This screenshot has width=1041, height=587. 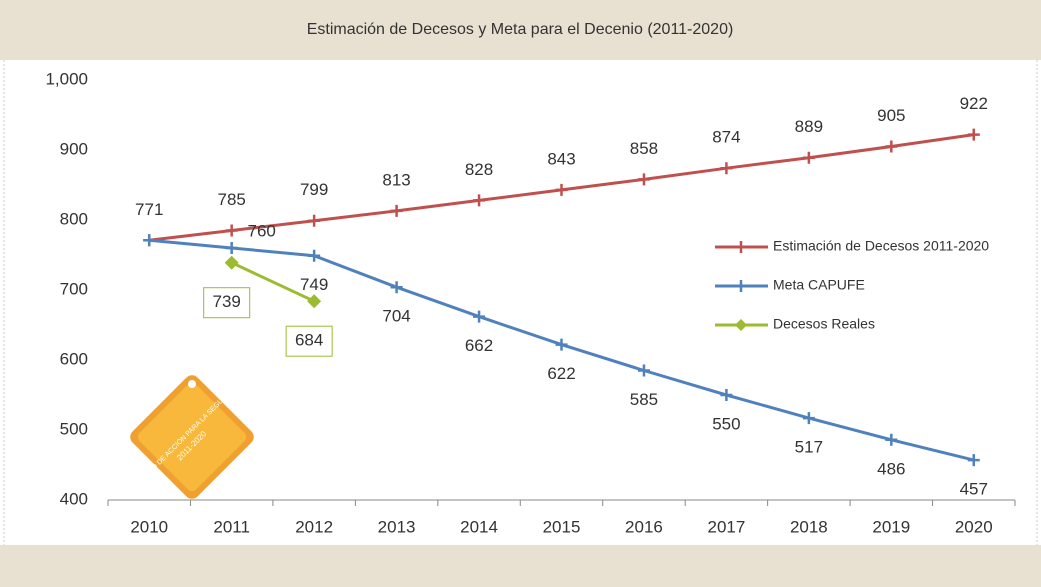 What do you see at coordinates (261, 230) in the screenshot?
I see `data-label: 760` at bounding box center [261, 230].